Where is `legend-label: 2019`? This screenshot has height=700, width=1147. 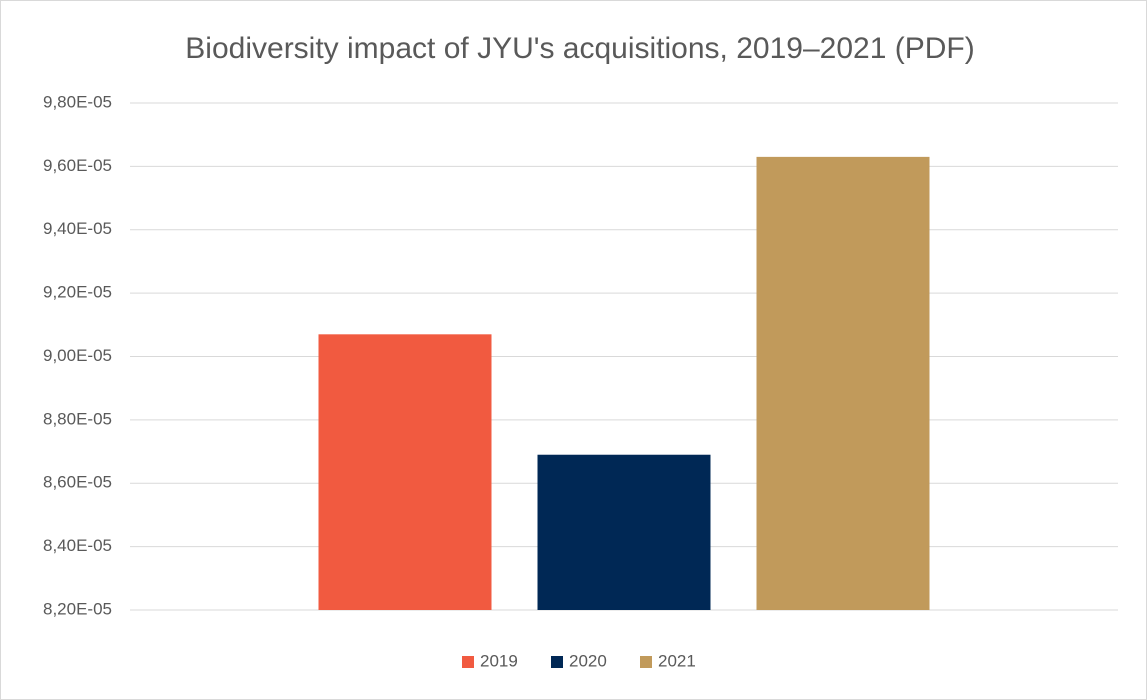
legend-label: 2019 is located at coordinates (499, 660).